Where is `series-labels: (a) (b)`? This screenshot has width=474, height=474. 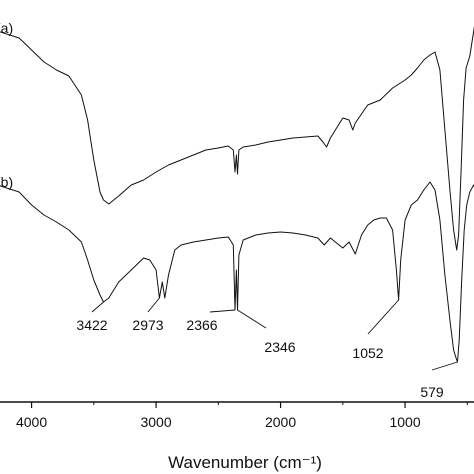 series-labels: (a) (b) is located at coordinates (6, 105).